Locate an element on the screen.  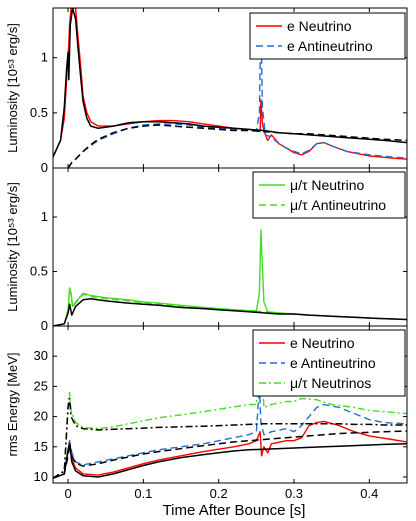
legend-label: μ/τ Antineutrino is located at coordinates (338, 205).